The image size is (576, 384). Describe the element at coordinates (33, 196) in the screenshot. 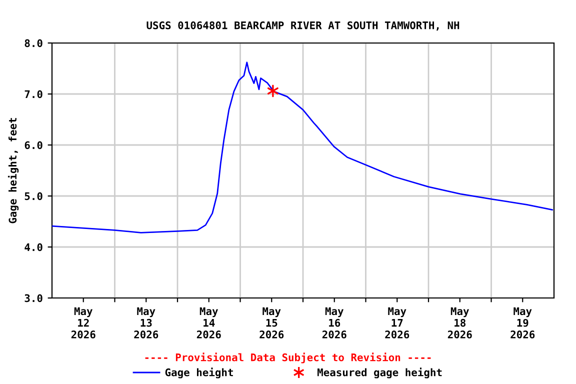

I see `y-tick-label: 5.0` at that location.